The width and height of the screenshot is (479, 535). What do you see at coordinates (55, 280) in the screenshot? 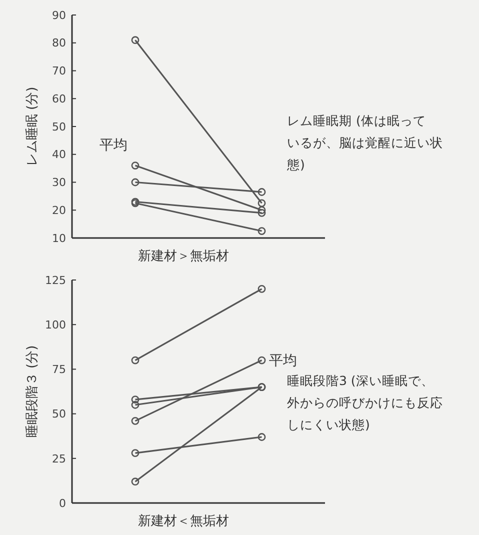
I see `y-tick-label: 125` at bounding box center [55, 280].